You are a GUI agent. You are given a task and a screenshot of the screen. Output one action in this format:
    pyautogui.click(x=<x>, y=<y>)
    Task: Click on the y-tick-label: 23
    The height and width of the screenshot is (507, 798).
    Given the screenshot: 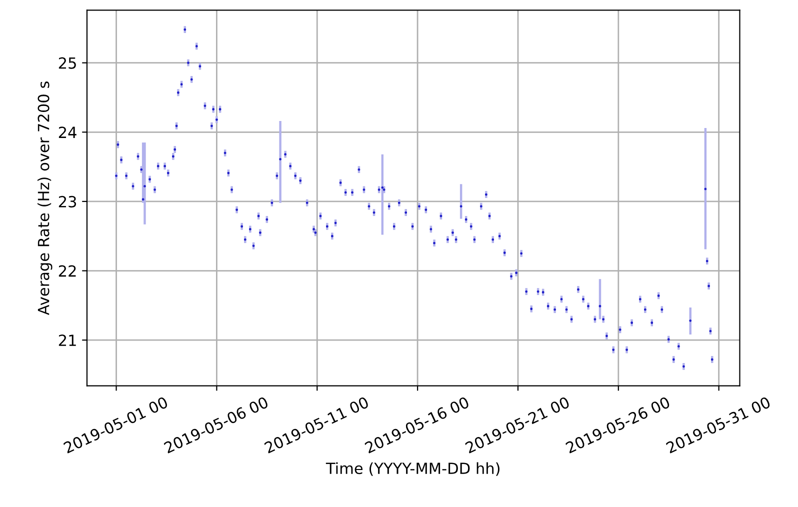 What is the action you would take?
    pyautogui.click(x=67, y=202)
    